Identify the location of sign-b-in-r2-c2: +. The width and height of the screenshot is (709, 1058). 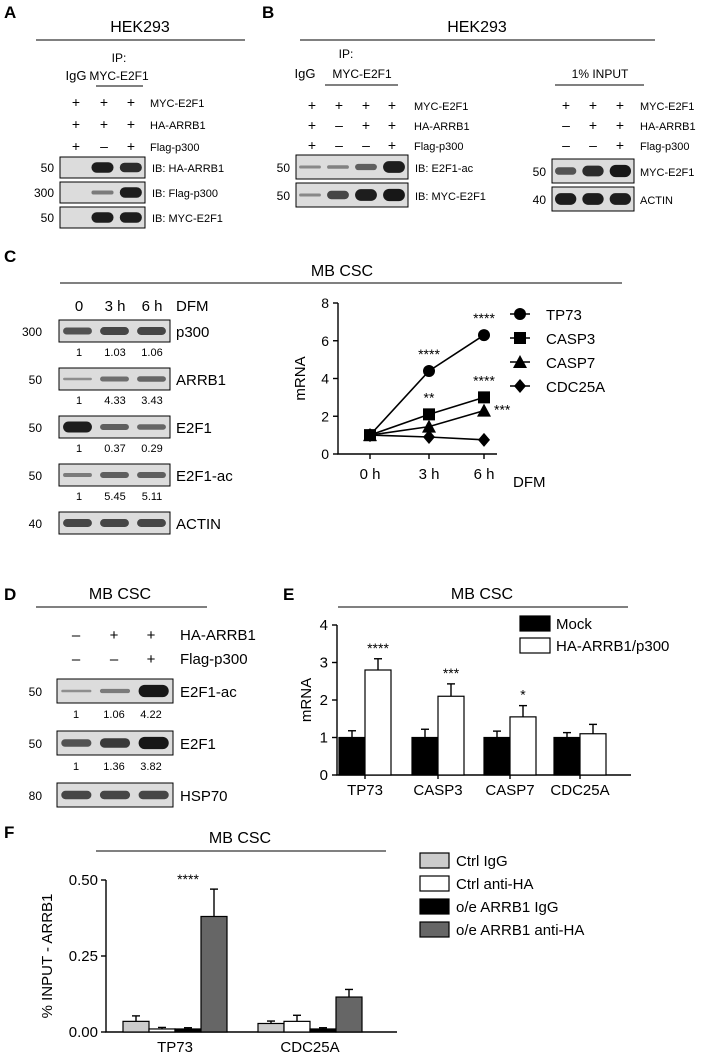
(620, 145).